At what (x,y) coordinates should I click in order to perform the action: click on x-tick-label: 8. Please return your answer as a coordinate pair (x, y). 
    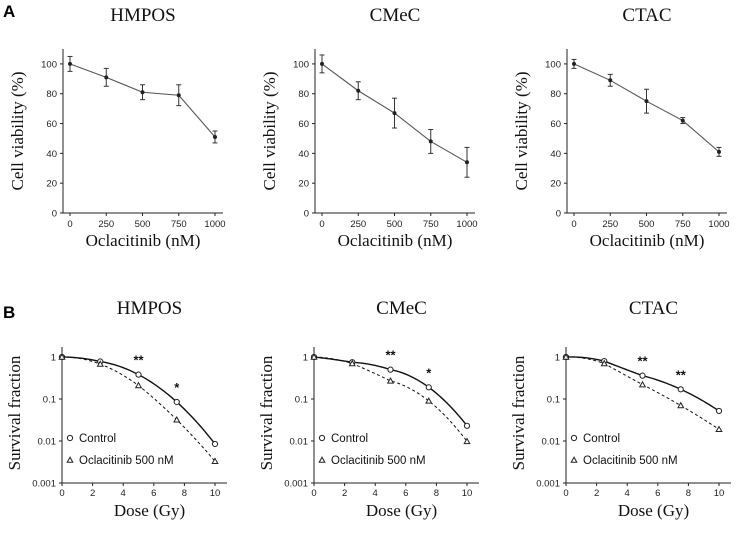
    Looking at the image, I should click on (436, 493).